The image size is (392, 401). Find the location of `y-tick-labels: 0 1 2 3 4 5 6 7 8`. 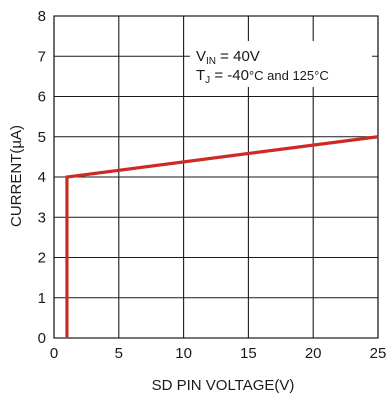

y-tick-labels: 0 1 2 3 4 5 6 7 8 is located at coordinates (42, 177).